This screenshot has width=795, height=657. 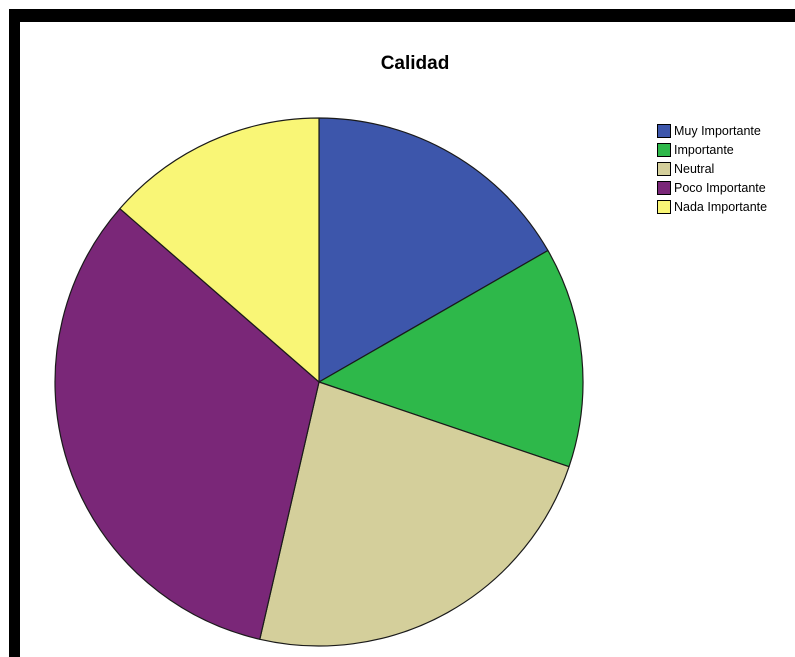 I want to click on pie-slice-nada-importante, so click(x=219, y=250).